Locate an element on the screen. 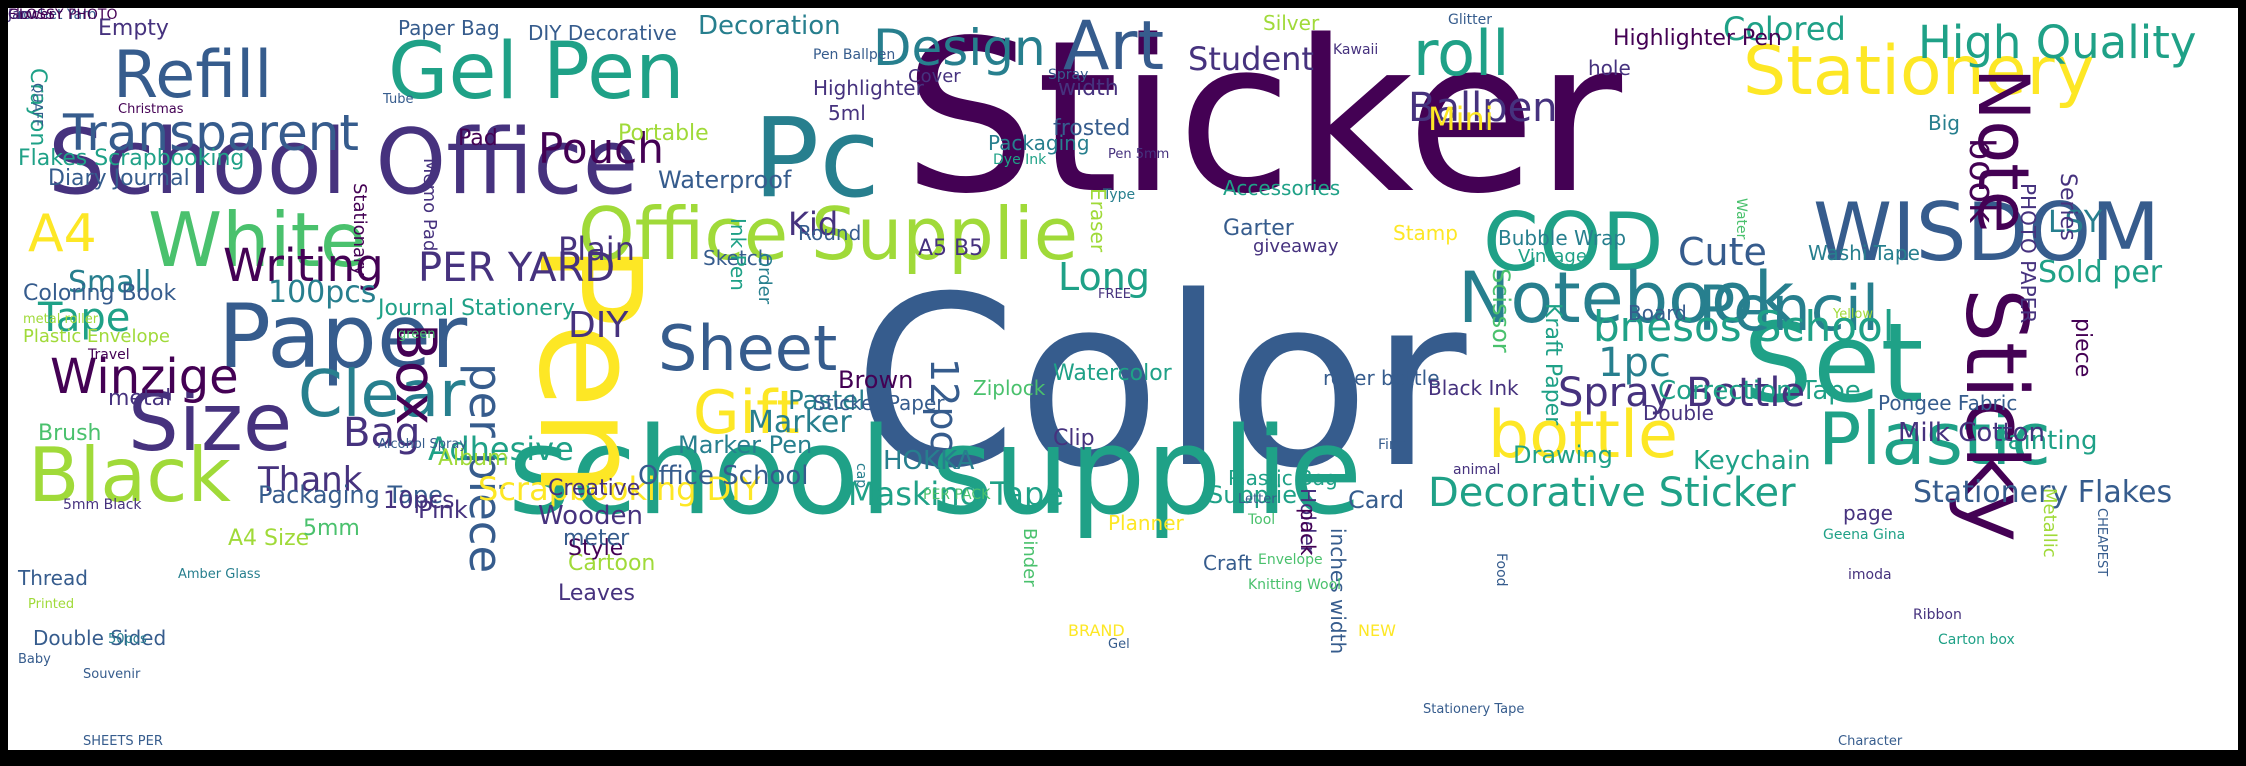 The height and width of the screenshot is (766, 2246). word-stationary: Stationary is located at coordinates (359, 230).